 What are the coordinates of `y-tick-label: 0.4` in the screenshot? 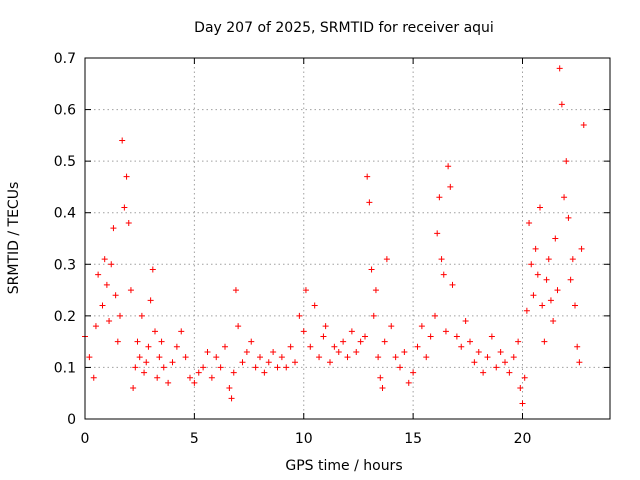 It's located at (65, 214).